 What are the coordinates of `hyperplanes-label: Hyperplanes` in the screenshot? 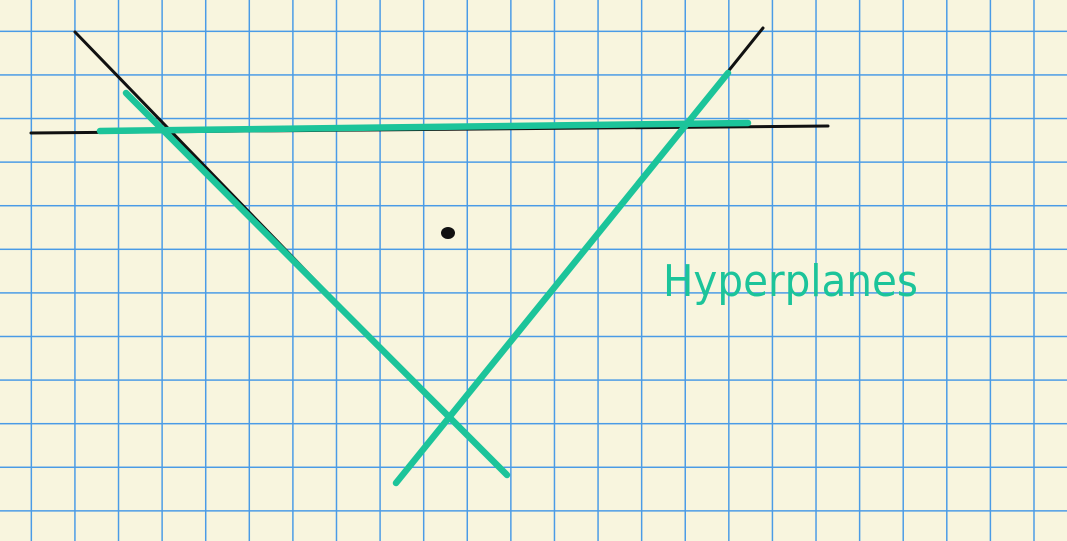 It's located at (790, 281).